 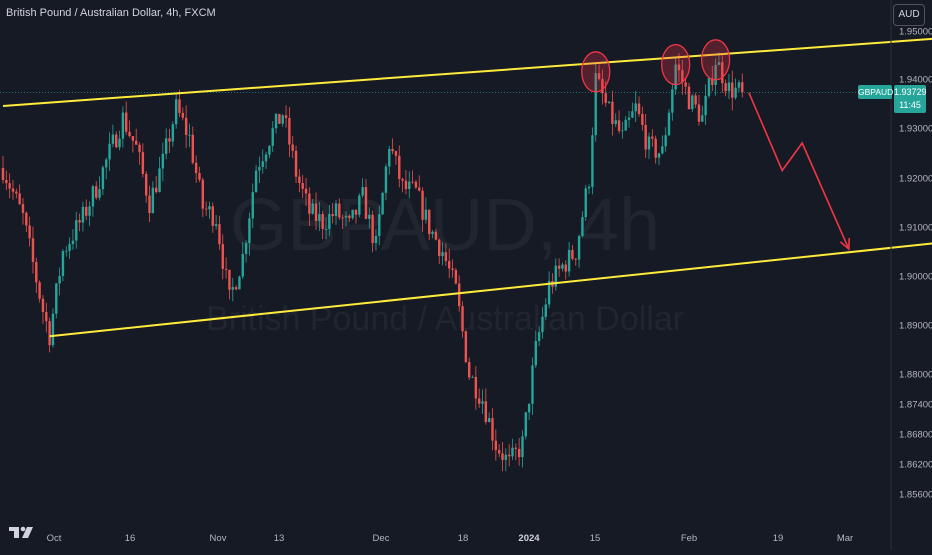 What do you see at coordinates (910, 99) in the screenshot?
I see `last-price-label: 1.93729 11:45` at bounding box center [910, 99].